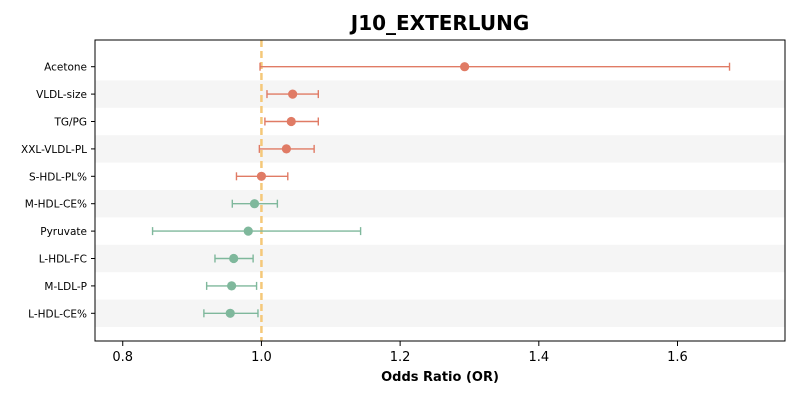 The height and width of the screenshot is (400, 800). I want to click on y-tick-label: S-HDL-PL%, so click(58, 177).